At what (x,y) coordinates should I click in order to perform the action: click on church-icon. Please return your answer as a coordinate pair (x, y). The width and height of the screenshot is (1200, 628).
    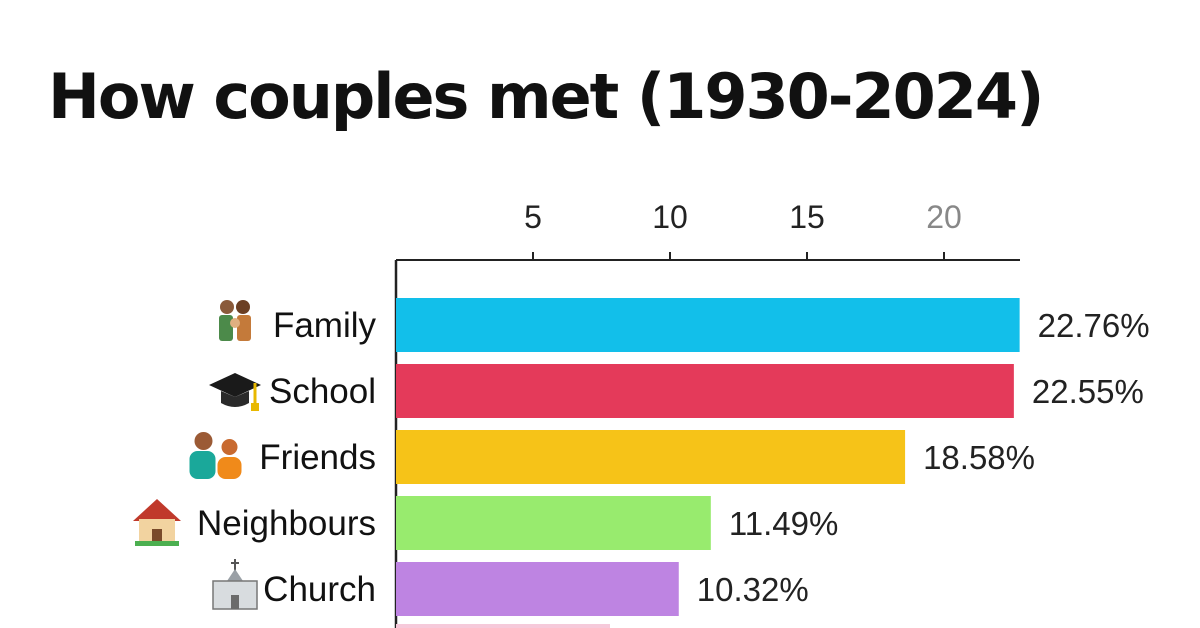
    Looking at the image, I should click on (235, 584).